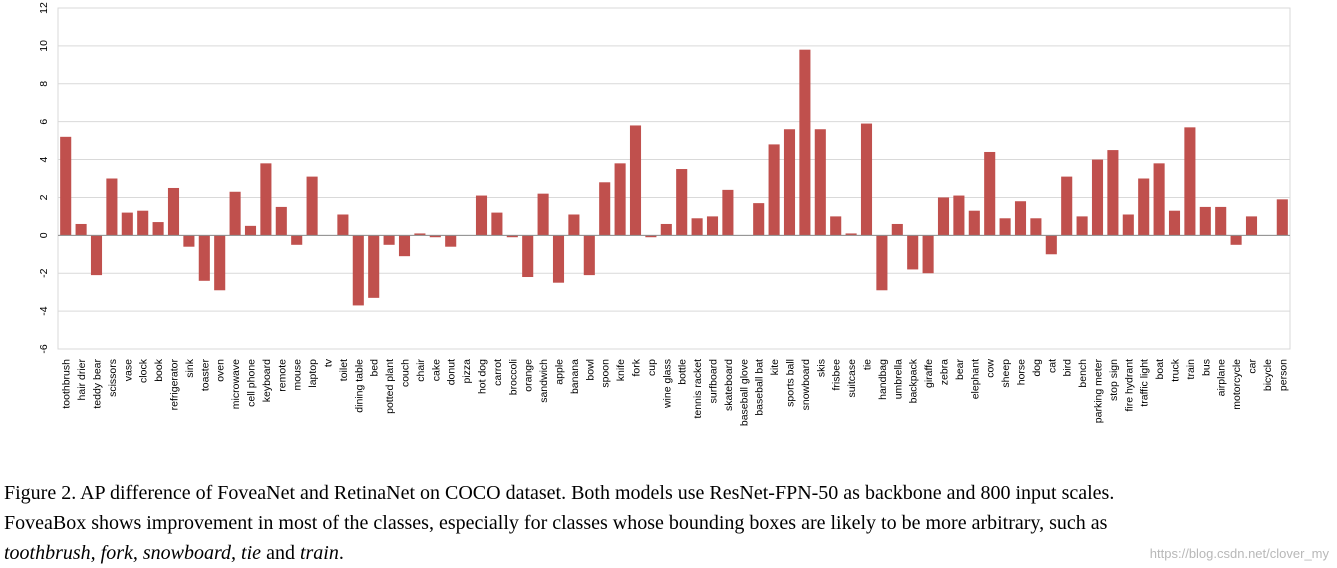 Image resolution: width=1337 pixels, height=568 pixels. I want to click on category-label: bottle, so click(683, 372).